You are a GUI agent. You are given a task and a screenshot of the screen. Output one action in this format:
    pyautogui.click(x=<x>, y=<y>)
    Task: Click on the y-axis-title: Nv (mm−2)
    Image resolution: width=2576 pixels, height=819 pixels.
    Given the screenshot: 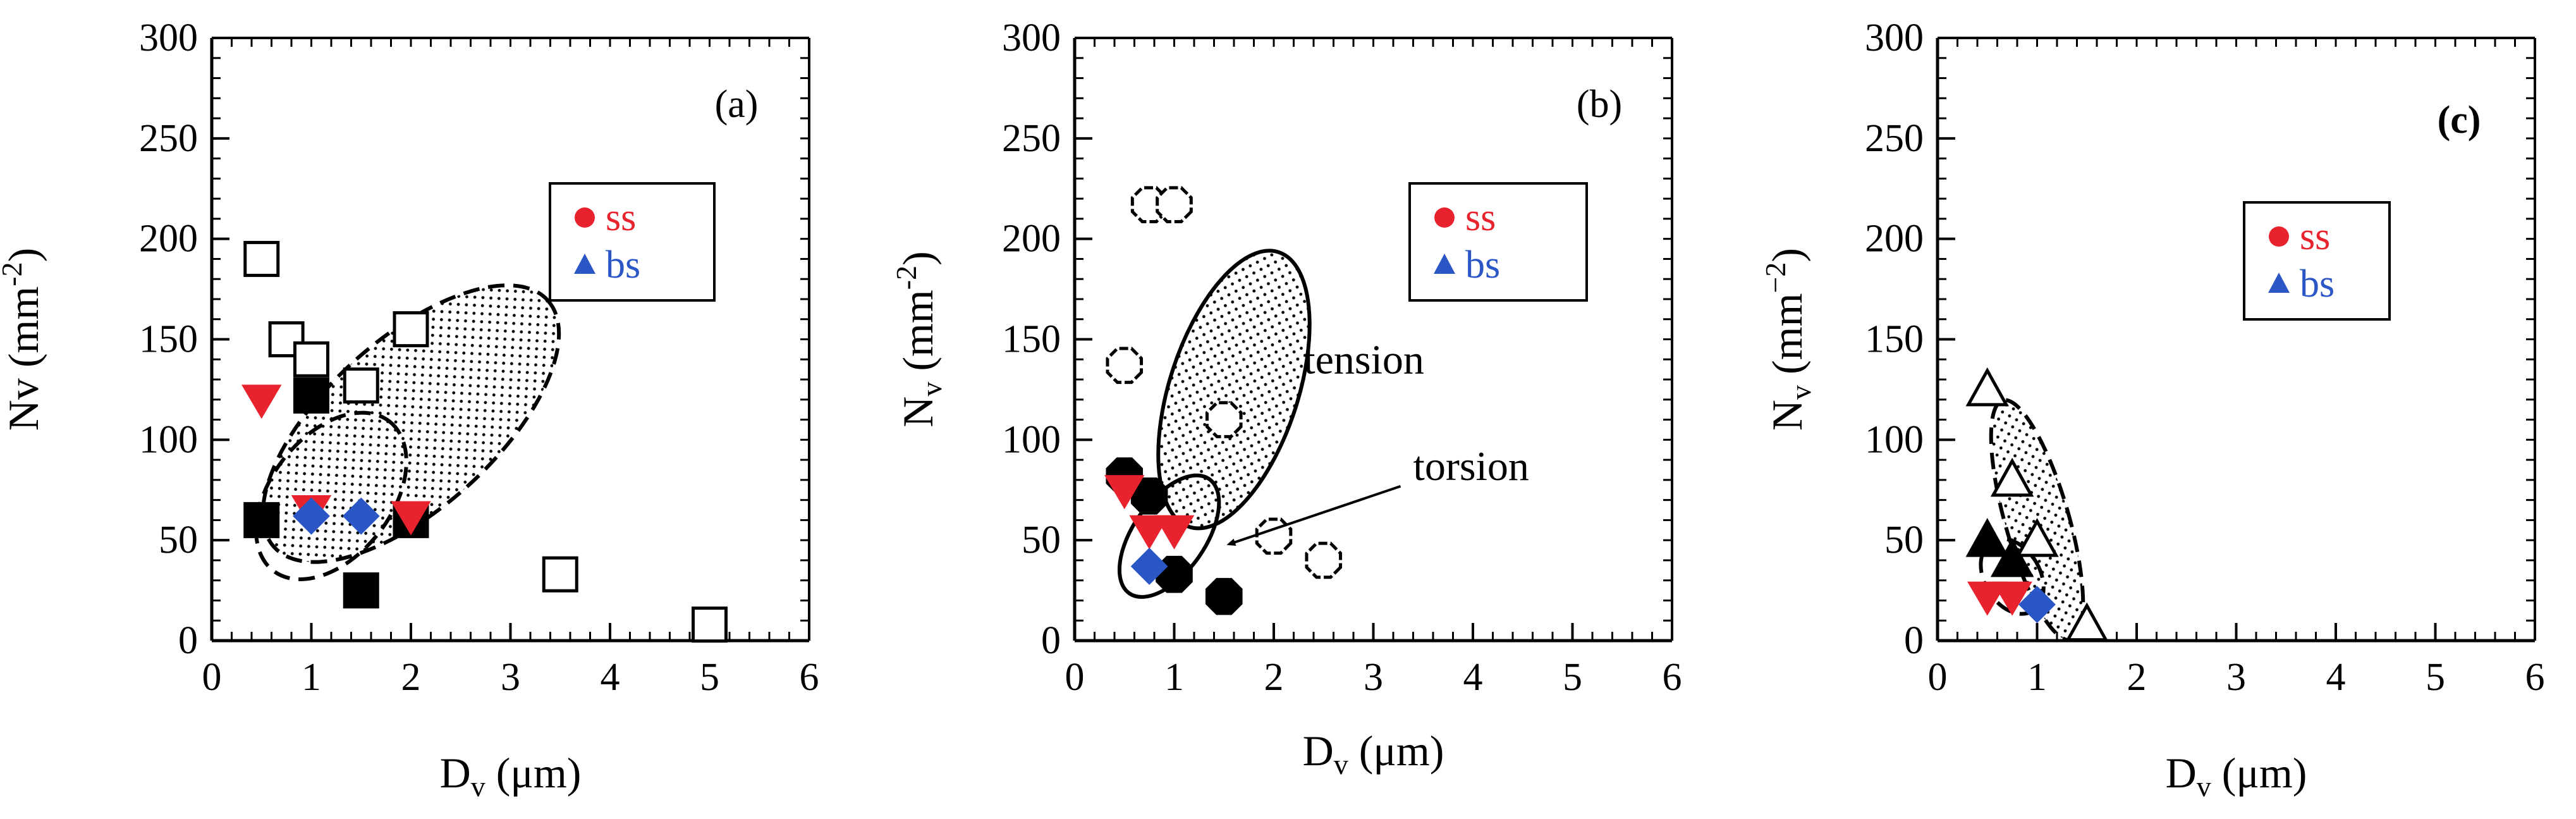 What is the action you would take?
    pyautogui.click(x=1788, y=339)
    